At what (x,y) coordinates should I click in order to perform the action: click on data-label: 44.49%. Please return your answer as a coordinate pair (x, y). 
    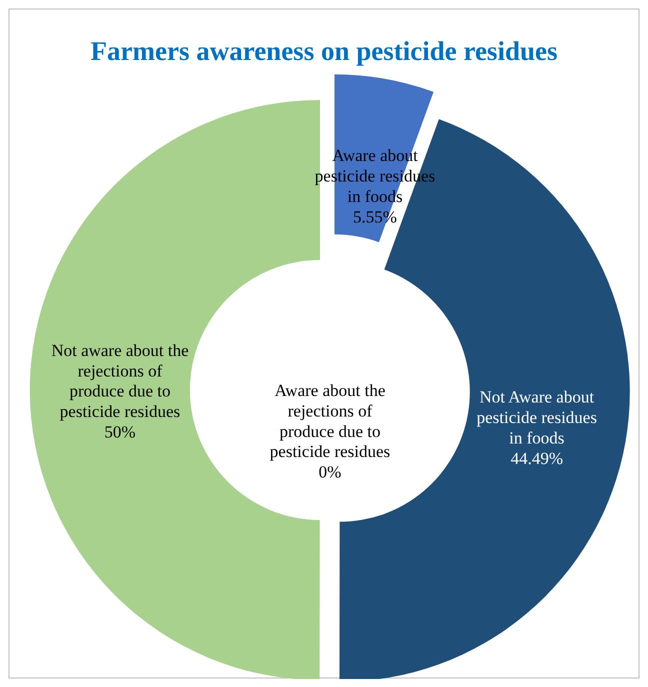
    Looking at the image, I should click on (537, 458).